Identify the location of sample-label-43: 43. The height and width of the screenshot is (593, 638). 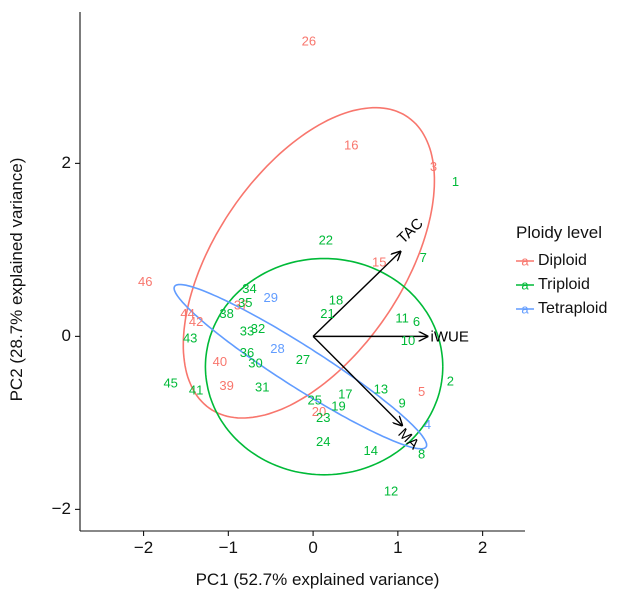
(190, 337).